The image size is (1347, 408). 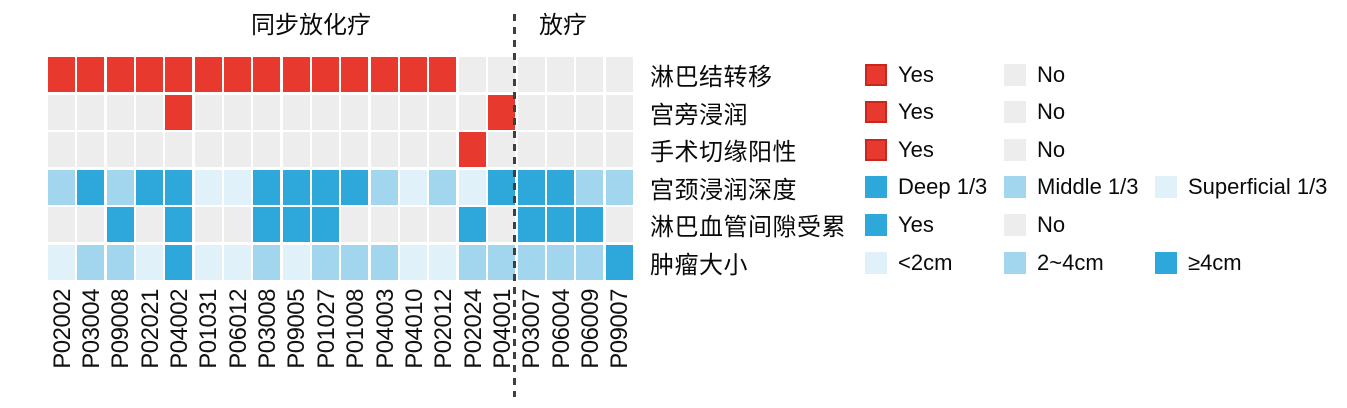 What do you see at coordinates (561, 339) in the screenshot?
I see `patient-label: P06004` at bounding box center [561, 339].